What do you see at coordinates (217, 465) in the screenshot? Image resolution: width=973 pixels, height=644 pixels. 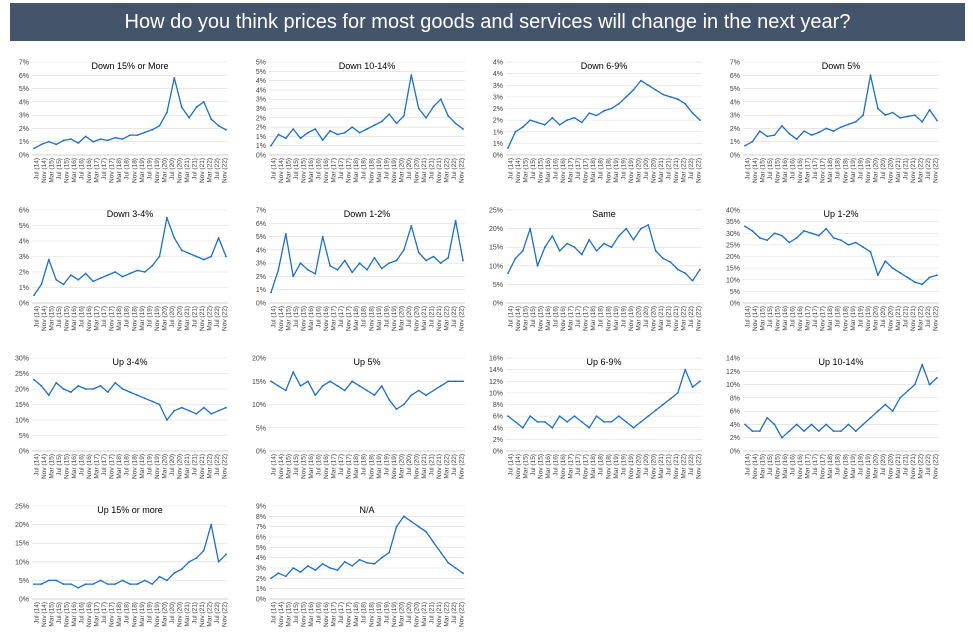 I see `x-tick-label: Jul (22)` at bounding box center [217, 465].